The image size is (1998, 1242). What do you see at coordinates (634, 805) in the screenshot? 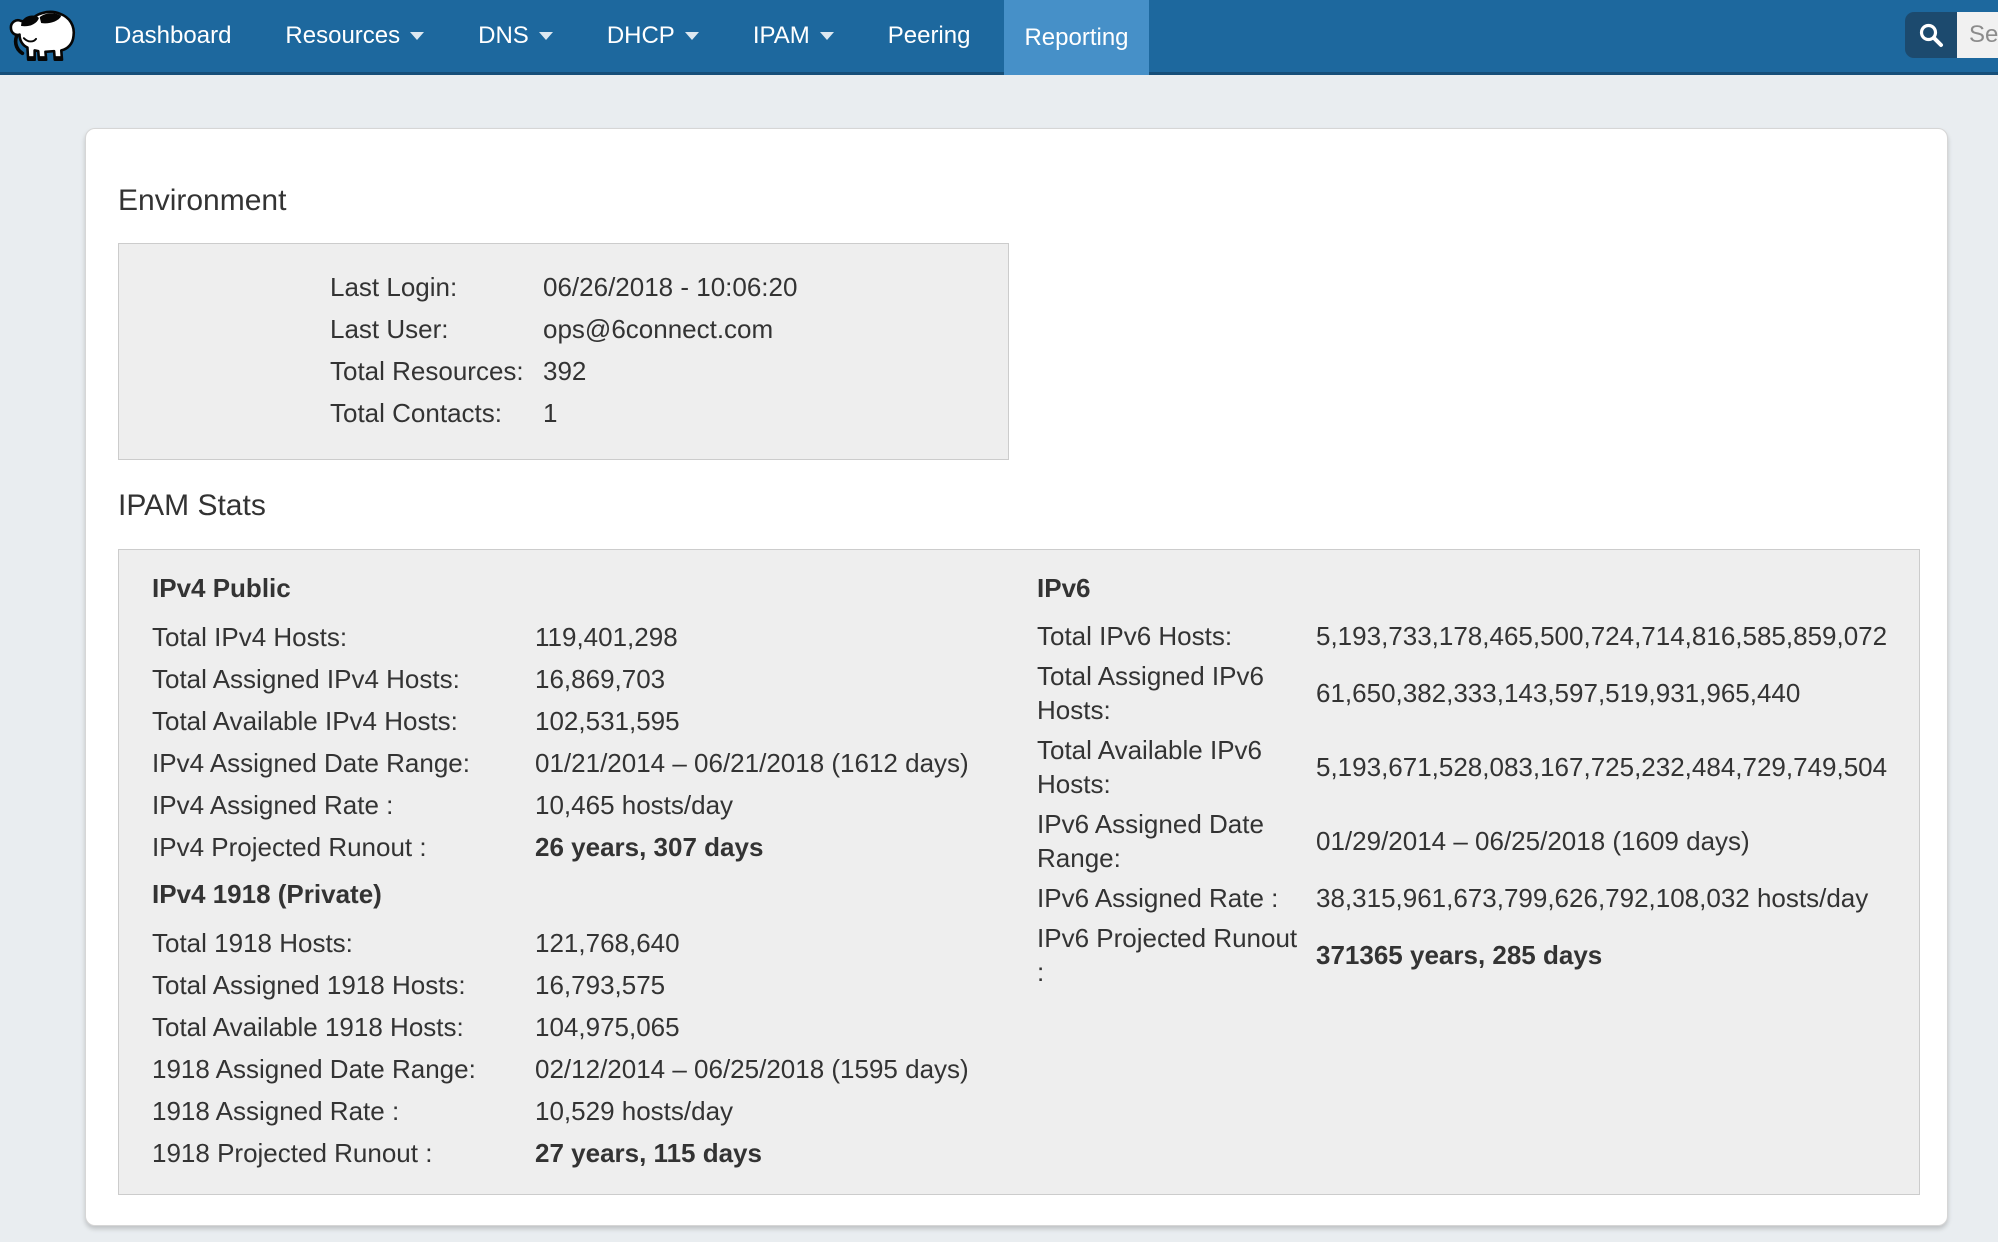
I see `stat-value: 10,465 hosts/day` at bounding box center [634, 805].